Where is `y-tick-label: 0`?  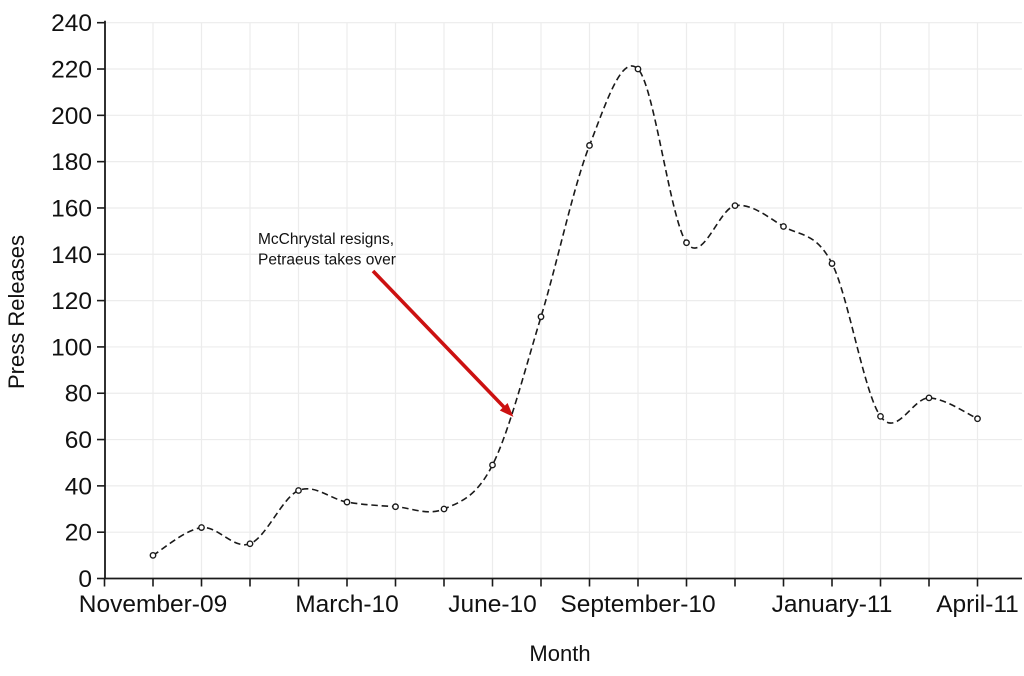 y-tick-label: 0 is located at coordinates (85, 579).